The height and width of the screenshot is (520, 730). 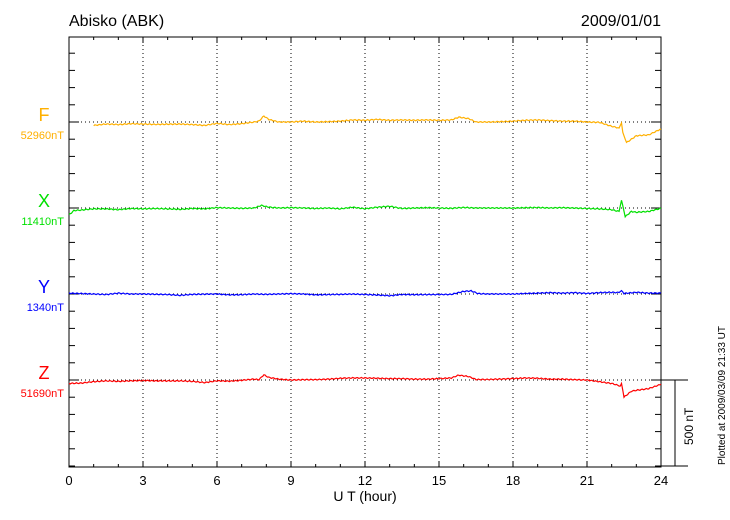 I want to click on scale-bar-label: 500 nT, so click(x=689, y=426).